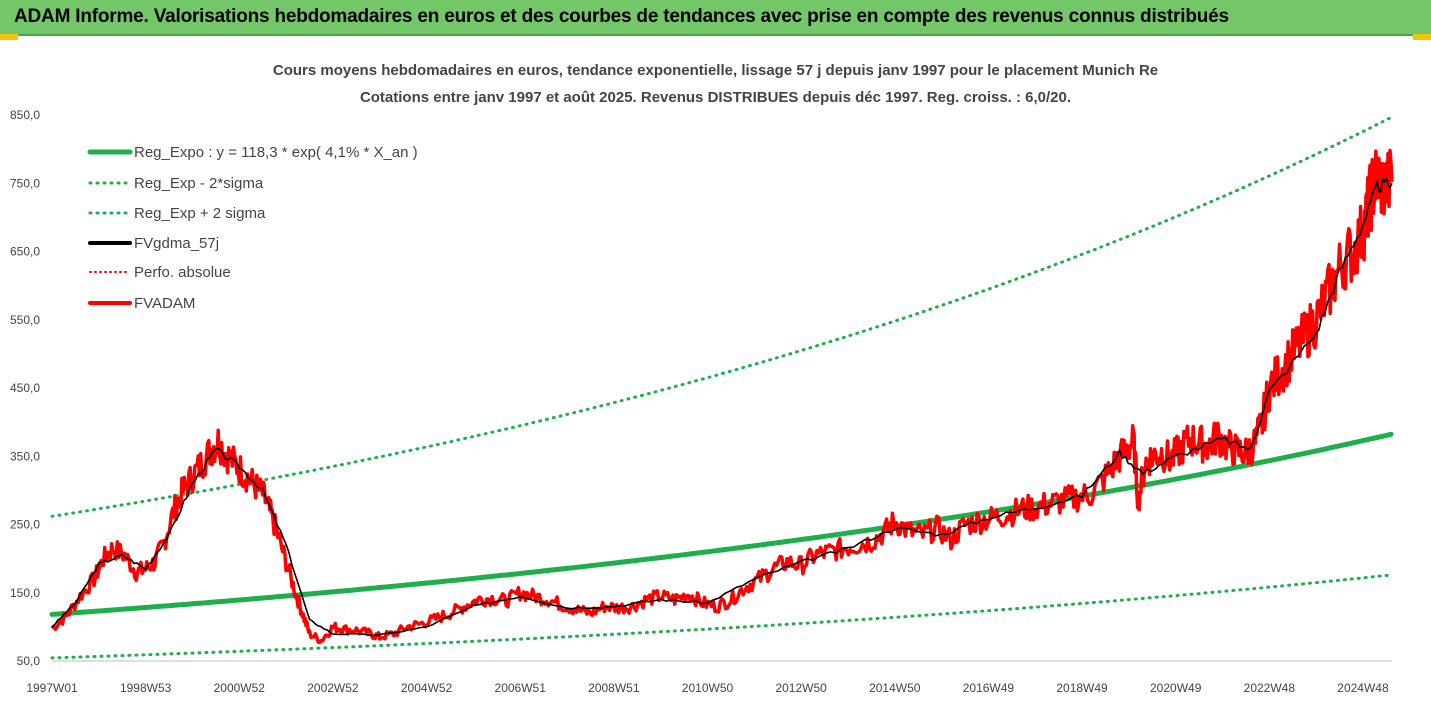  I want to click on y-tick-label: 850,0, so click(25, 115).